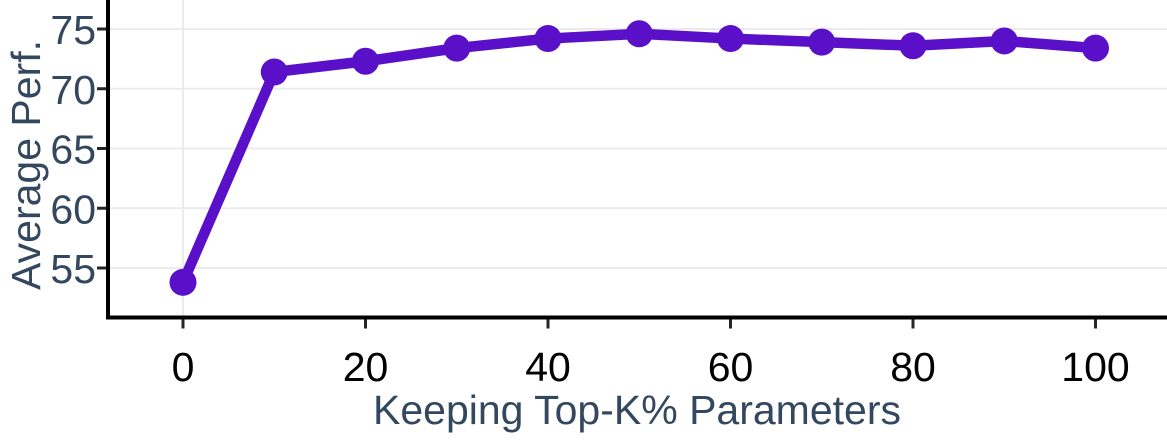  I want to click on x-tick-label: 60, so click(731, 367).